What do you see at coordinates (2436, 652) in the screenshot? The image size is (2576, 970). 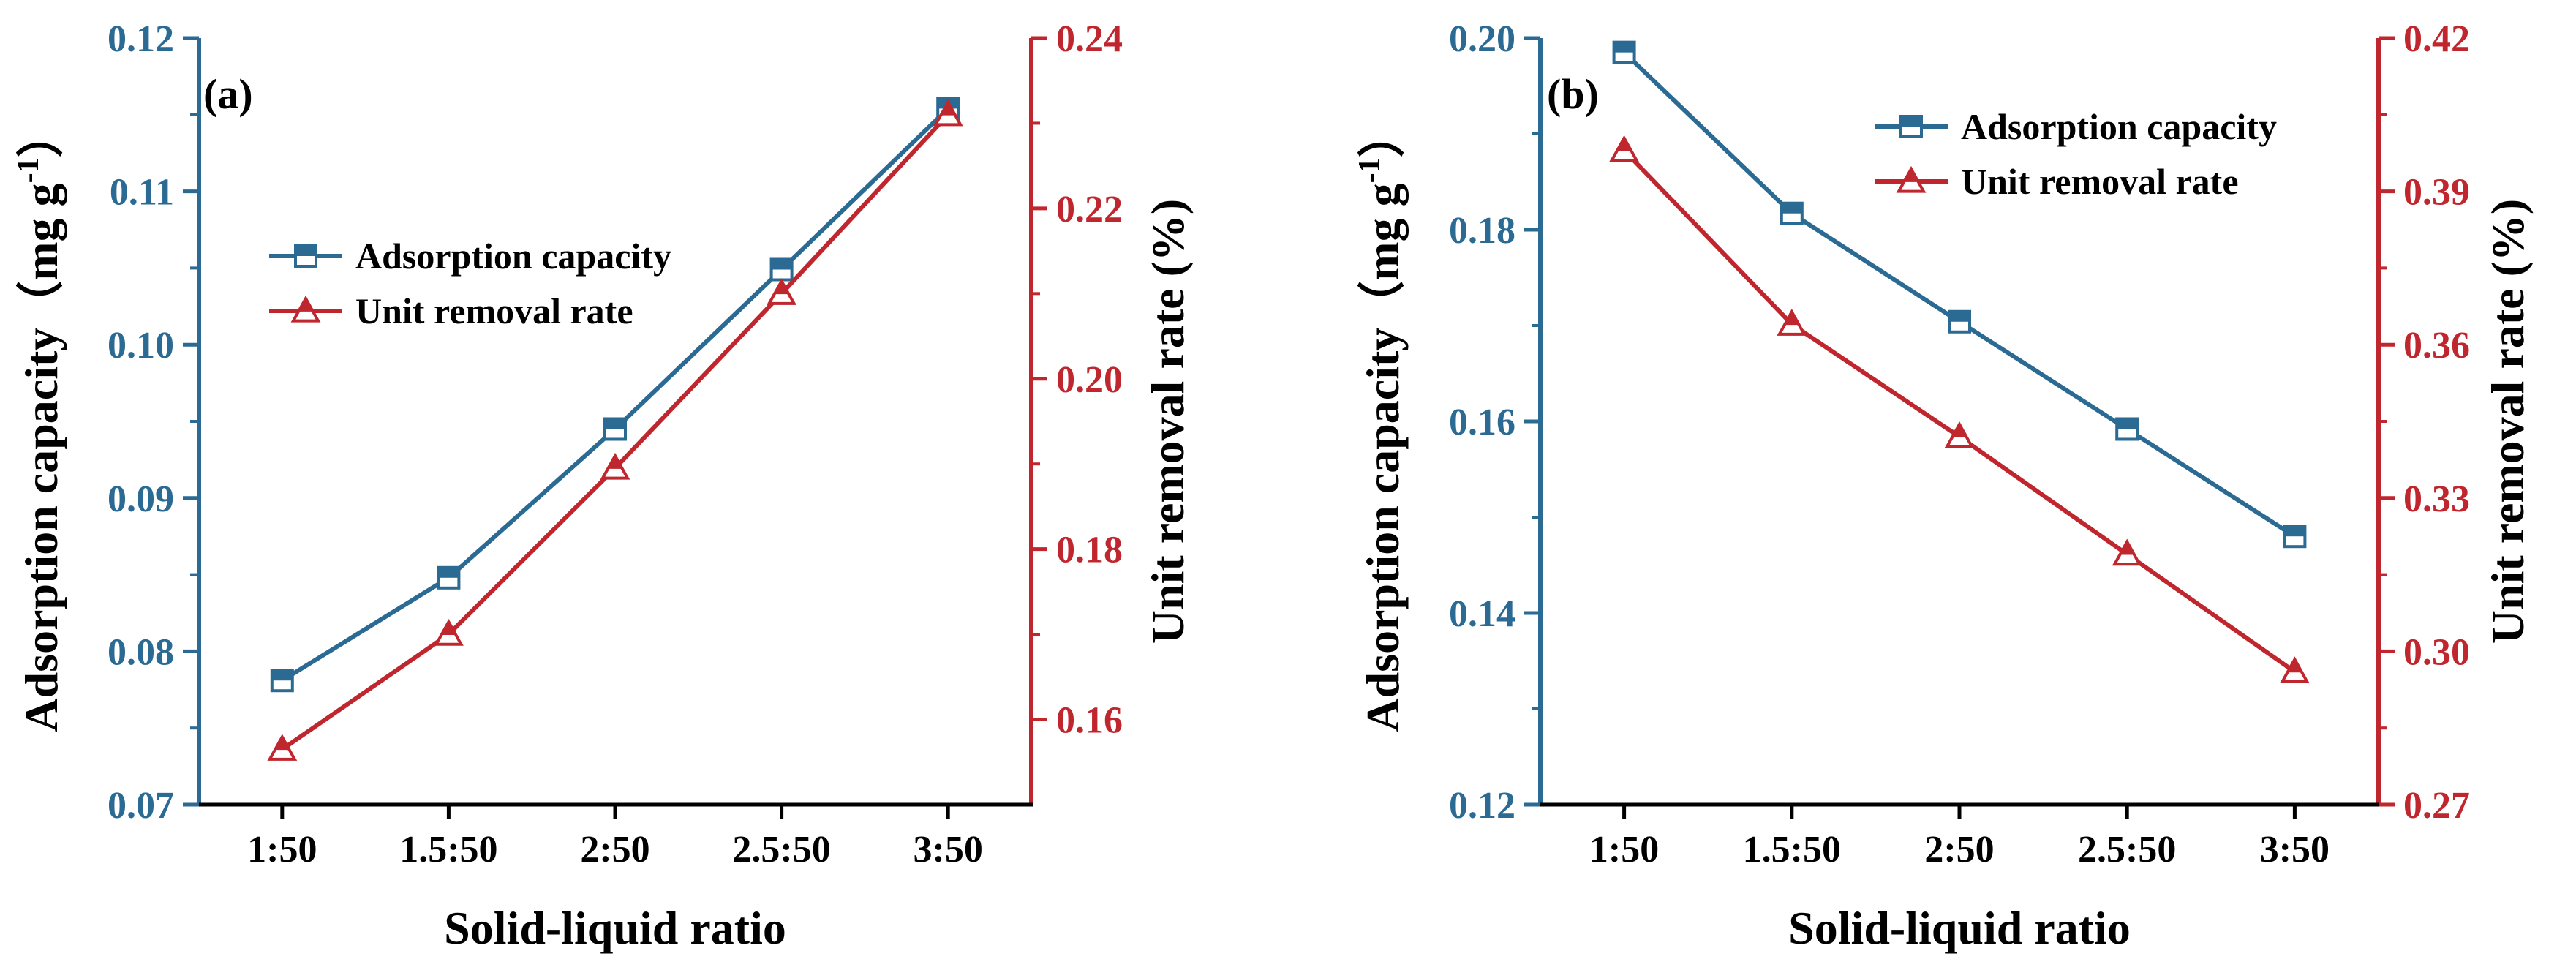 I see `right-tick-label: 0.30` at bounding box center [2436, 652].